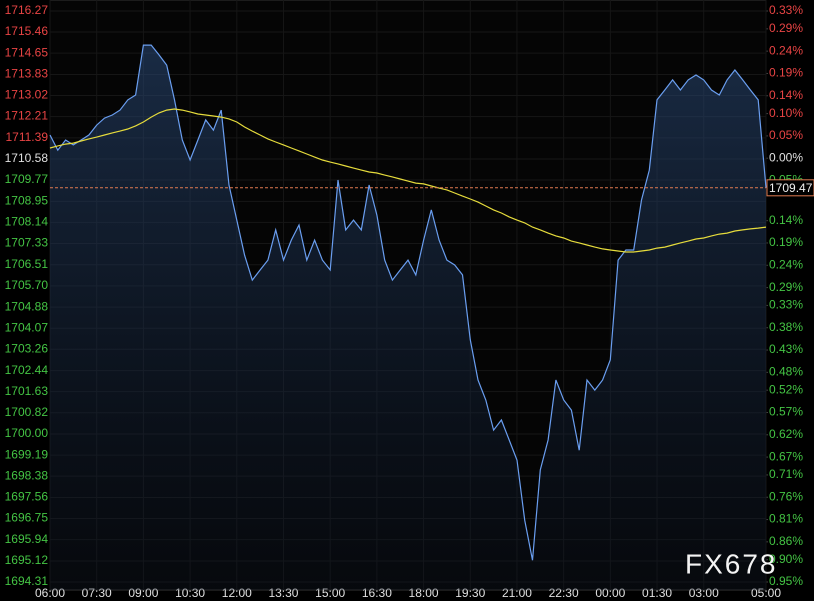  Describe the element at coordinates (786, 349) in the screenshot. I see `y2-tick-label: 0.43%` at that location.